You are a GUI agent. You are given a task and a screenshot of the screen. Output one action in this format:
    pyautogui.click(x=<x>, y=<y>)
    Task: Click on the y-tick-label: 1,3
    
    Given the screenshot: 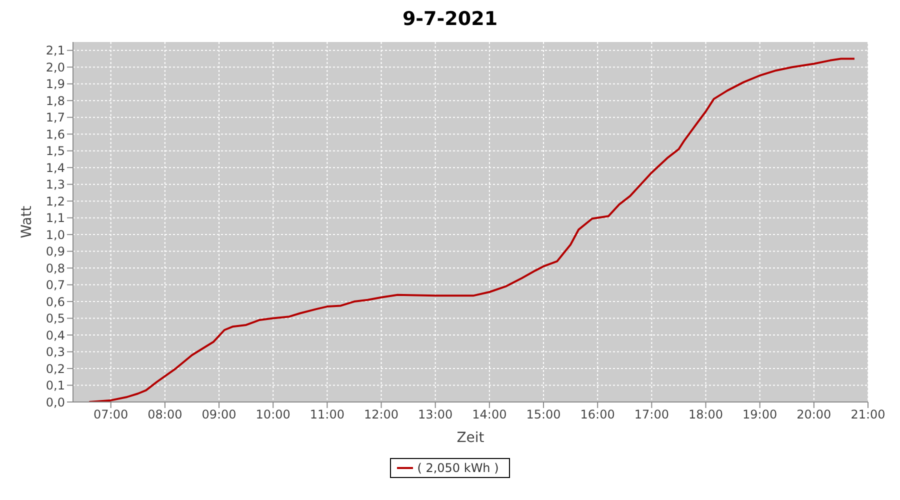 What is the action you would take?
    pyautogui.click(x=55, y=185)
    